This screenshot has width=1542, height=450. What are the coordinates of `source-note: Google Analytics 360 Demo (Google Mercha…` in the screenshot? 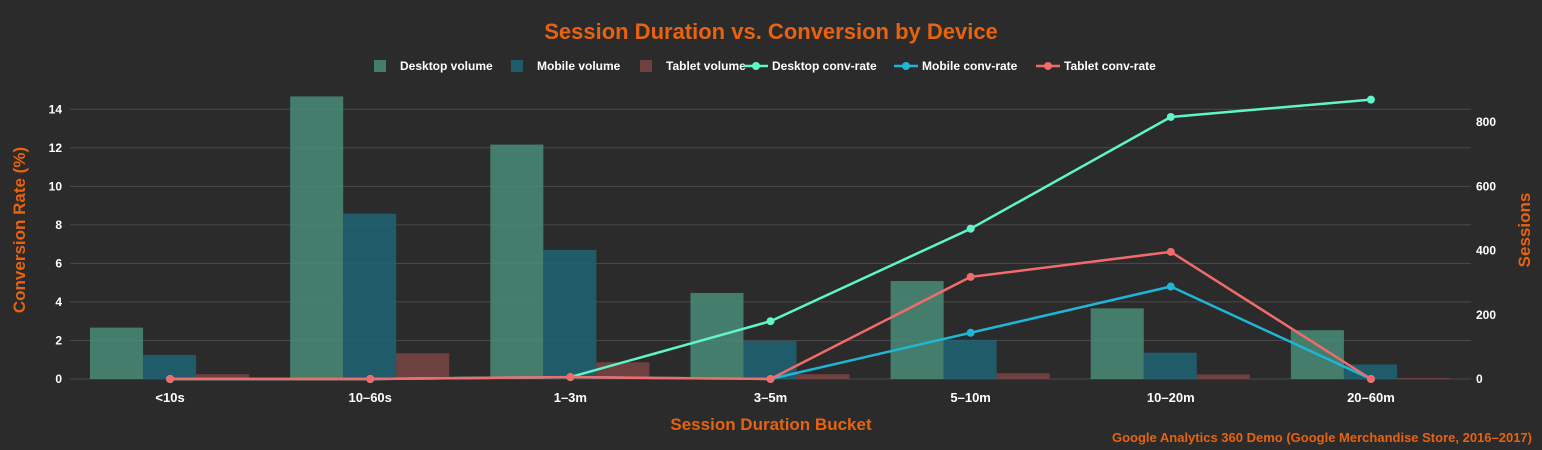 It's located at (1322, 437).